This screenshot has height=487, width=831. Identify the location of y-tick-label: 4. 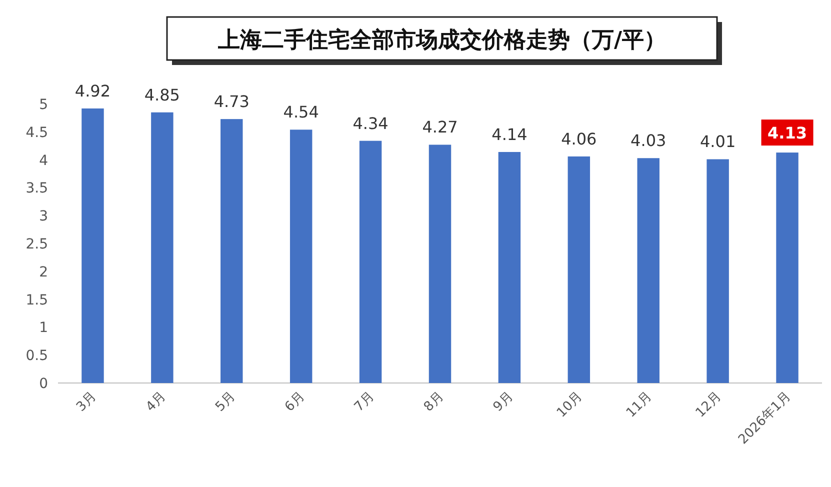
(43, 160).